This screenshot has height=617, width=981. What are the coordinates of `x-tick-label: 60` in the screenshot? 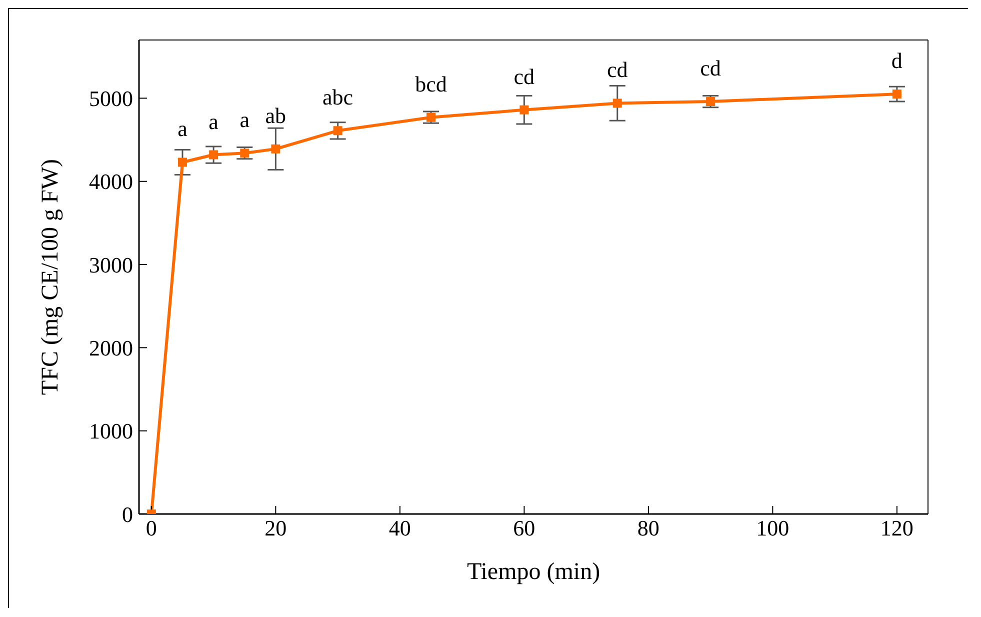 It's located at (524, 528).